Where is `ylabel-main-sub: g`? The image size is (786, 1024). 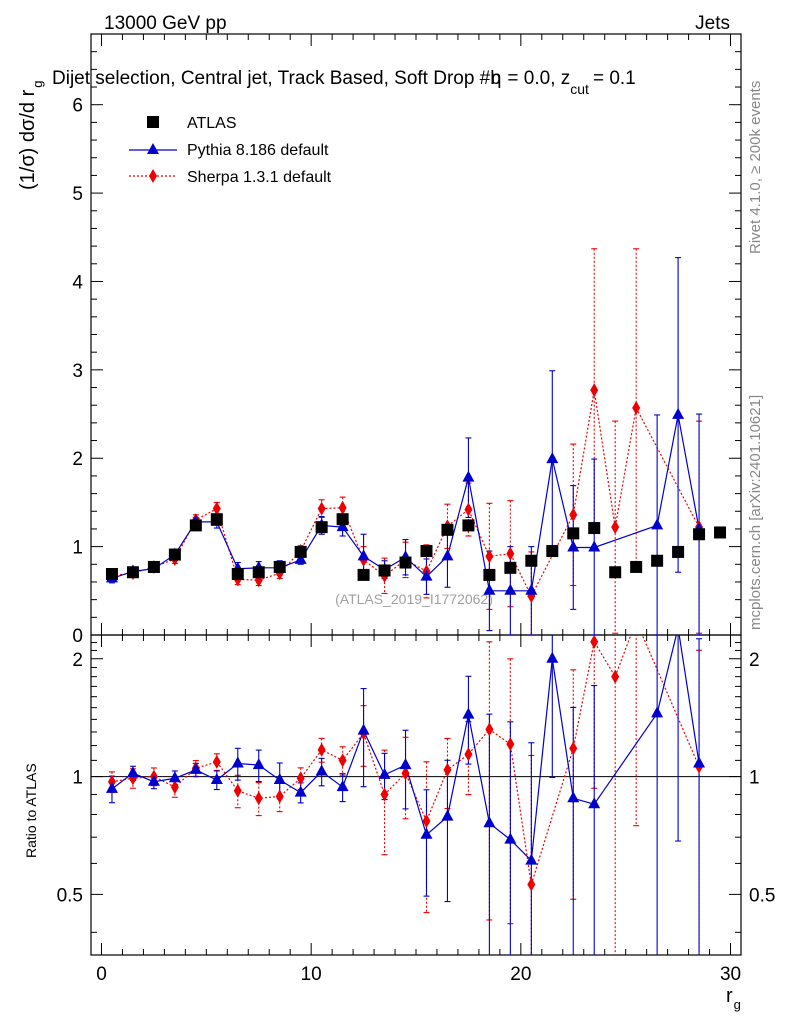
ylabel-main-sub: g is located at coordinates (37, 84).